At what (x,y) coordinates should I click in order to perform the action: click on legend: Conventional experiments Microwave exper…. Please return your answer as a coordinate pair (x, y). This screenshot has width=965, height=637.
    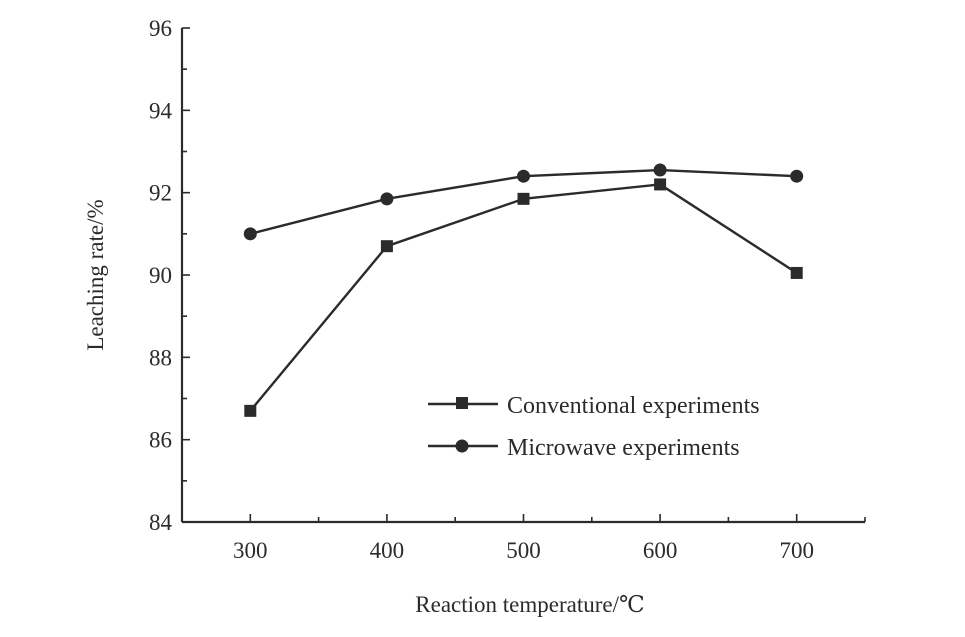
    Looking at the image, I should click on (594, 427).